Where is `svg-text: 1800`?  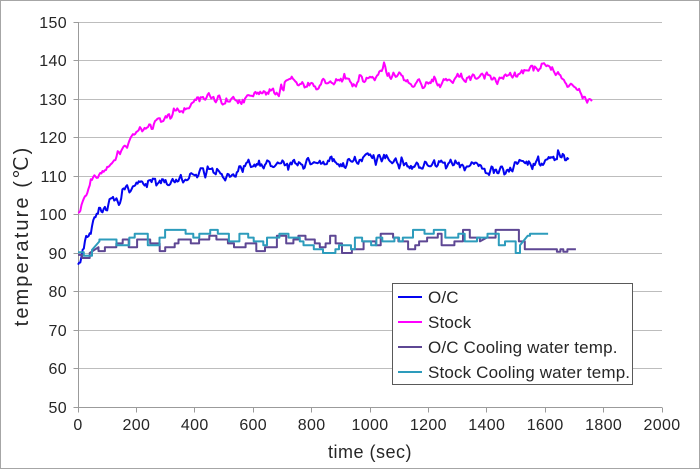
svg-text: 1800 is located at coordinates (603, 425).